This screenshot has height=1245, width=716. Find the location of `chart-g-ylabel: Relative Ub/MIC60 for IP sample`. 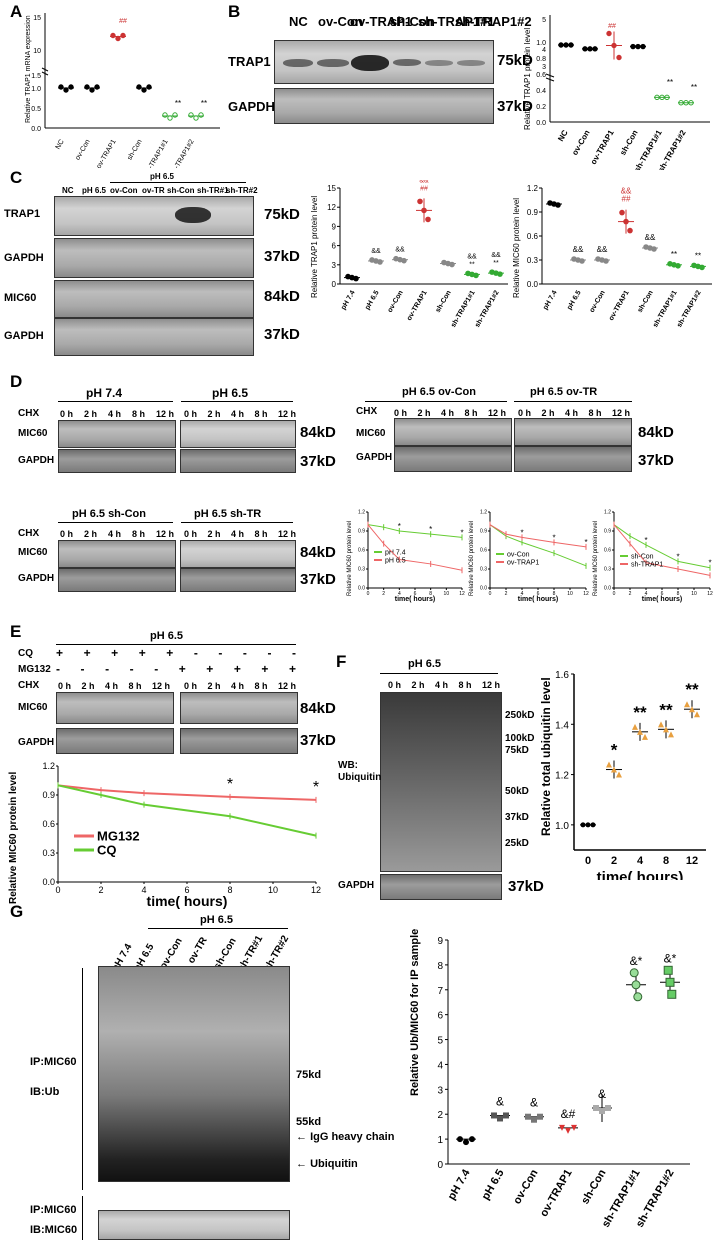

chart-g-ylabel: Relative Ub/MIC60 for IP sample is located at coordinates (415, 1012).